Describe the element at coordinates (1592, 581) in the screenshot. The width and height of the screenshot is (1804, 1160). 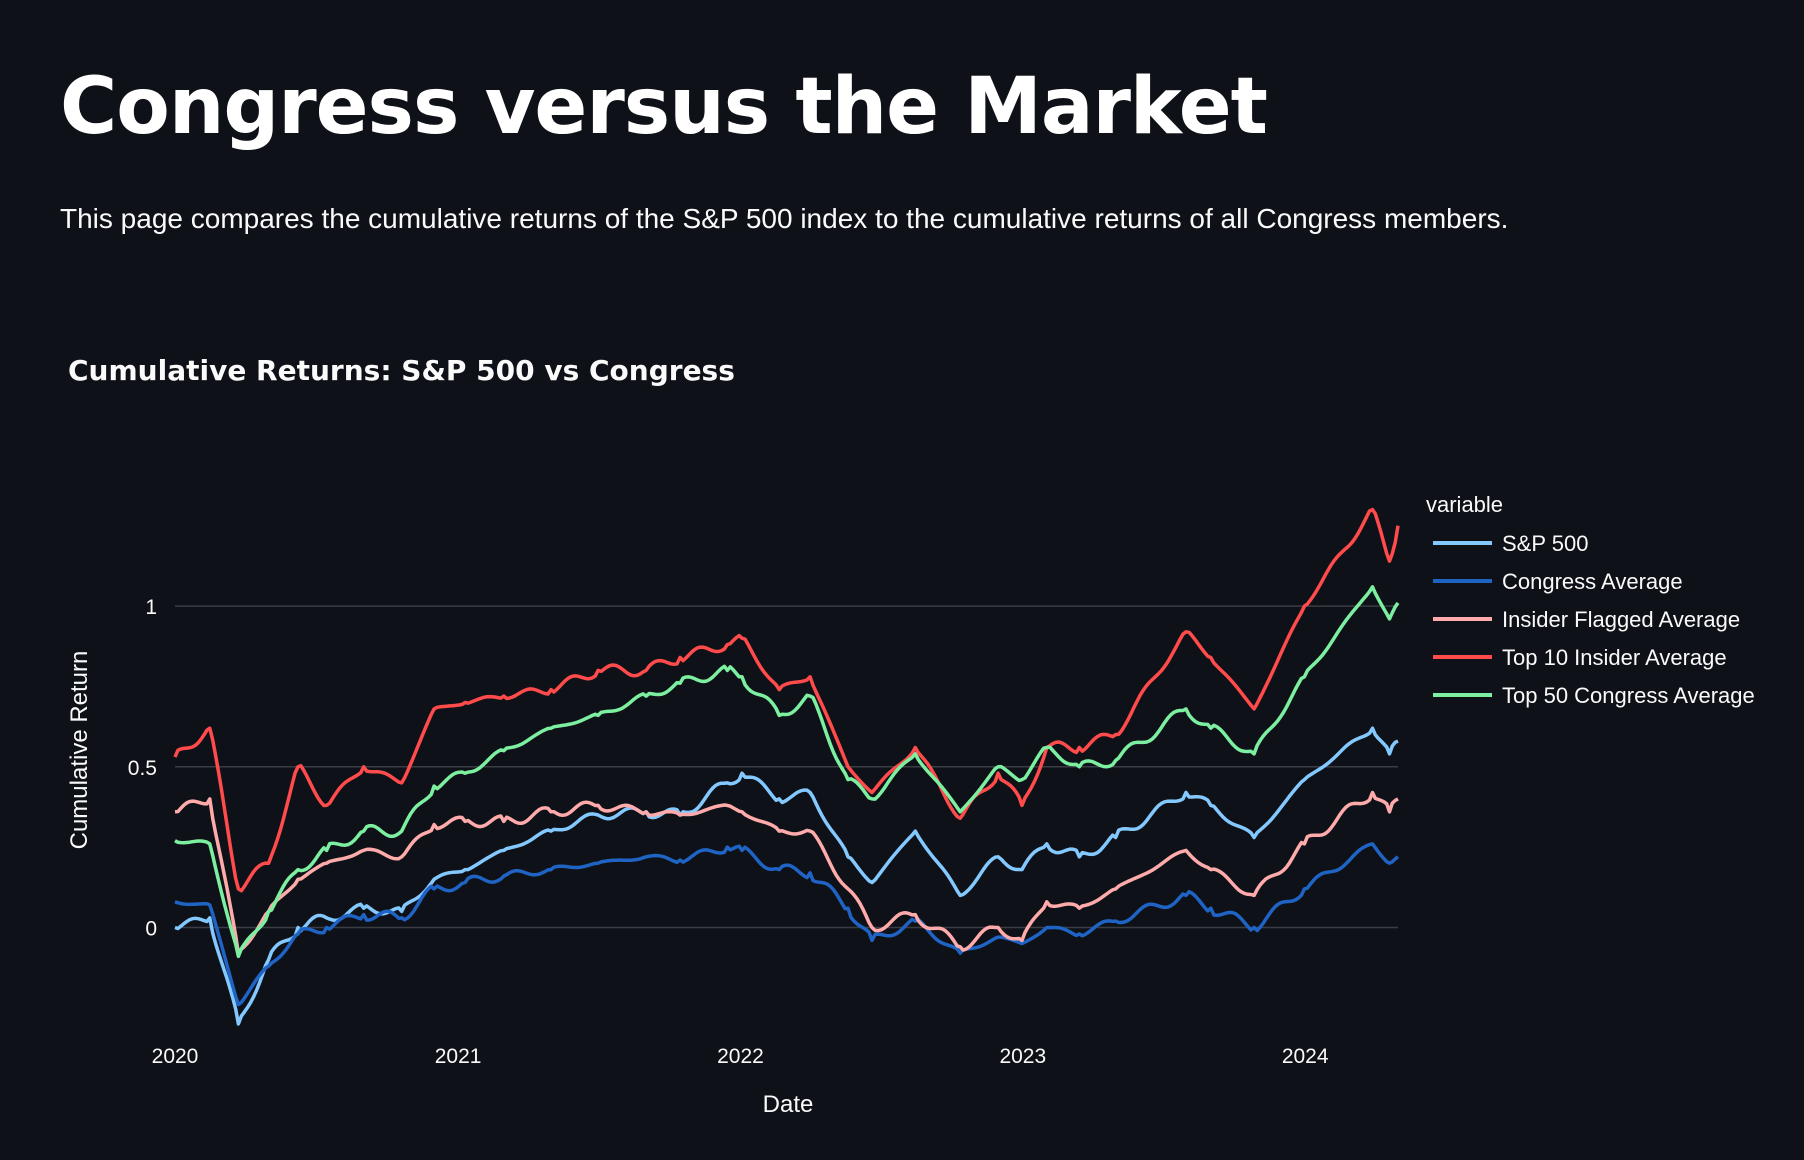
I see `legend-item-label: Congress Average` at that location.